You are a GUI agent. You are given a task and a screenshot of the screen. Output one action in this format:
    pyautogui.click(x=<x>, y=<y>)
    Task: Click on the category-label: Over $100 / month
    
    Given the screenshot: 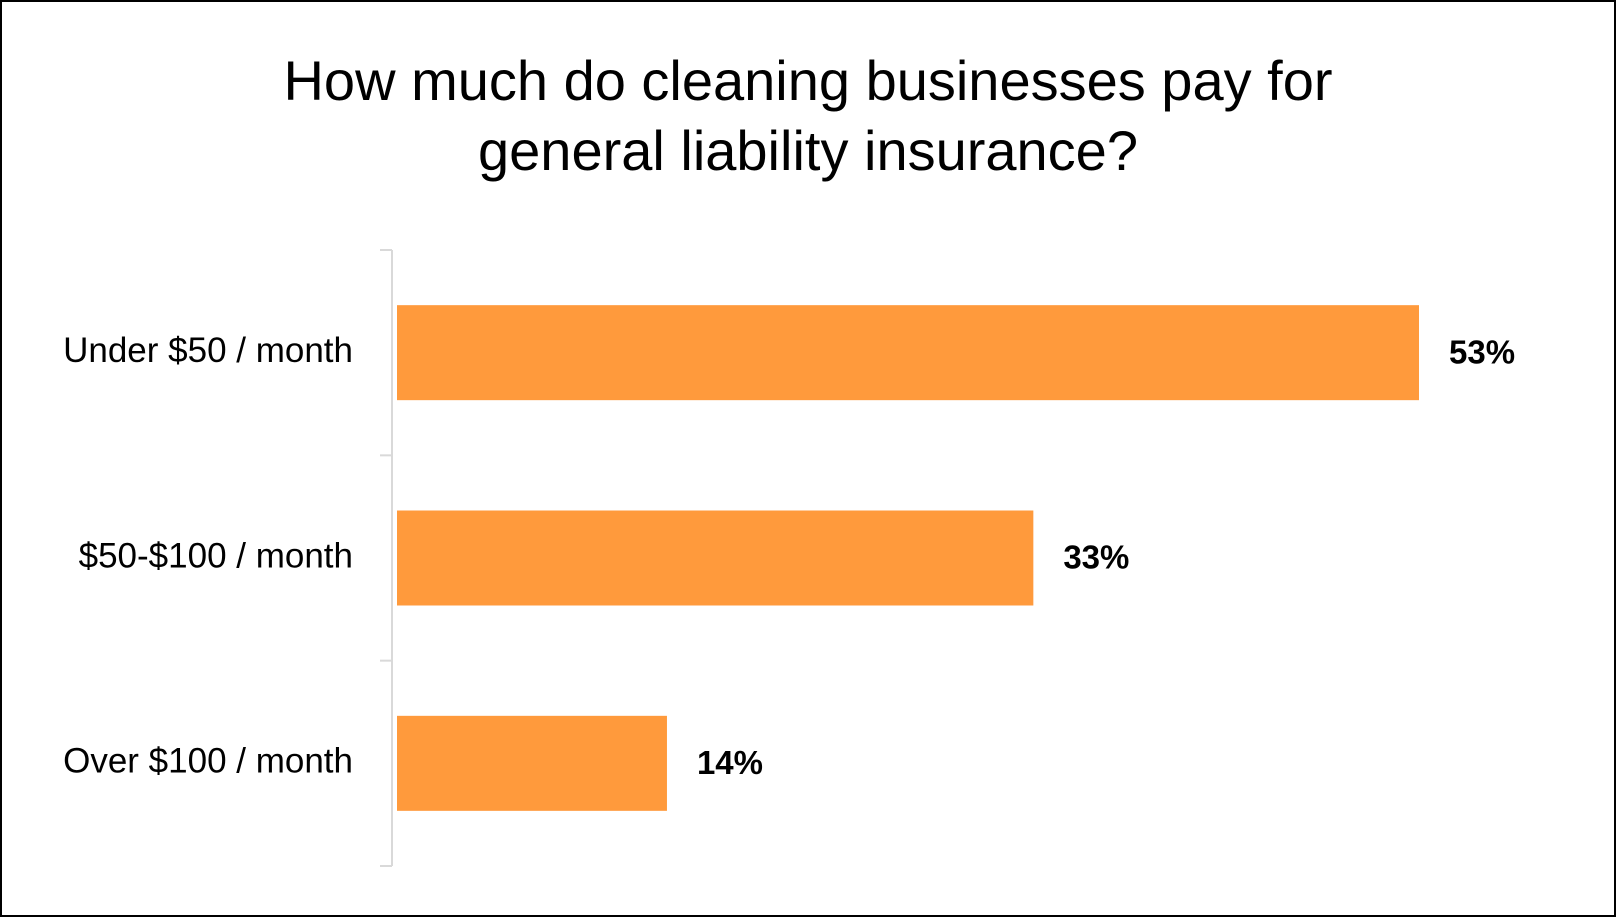 What is the action you would take?
    pyautogui.click(x=208, y=761)
    